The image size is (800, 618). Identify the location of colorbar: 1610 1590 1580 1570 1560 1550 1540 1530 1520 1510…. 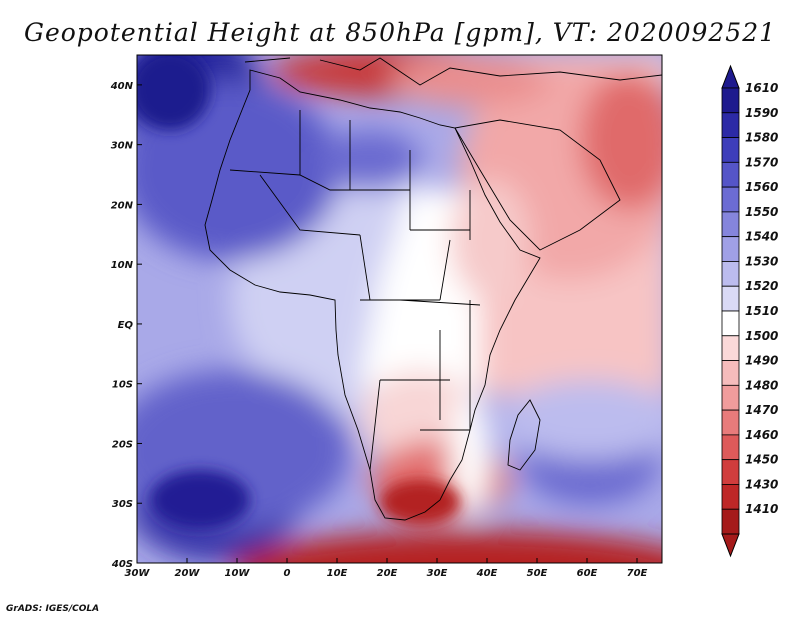
(749, 311).